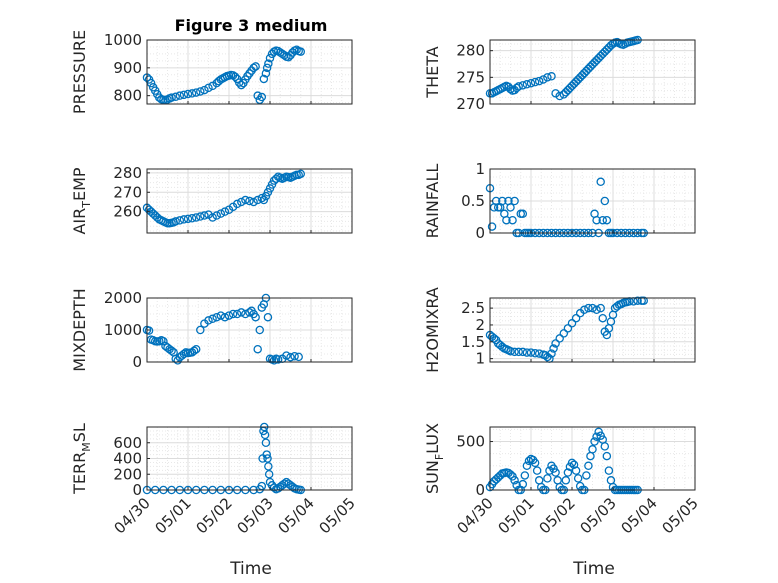  Describe the element at coordinates (470, 77) in the screenshot. I see `y-tick-label: 275` at that location.